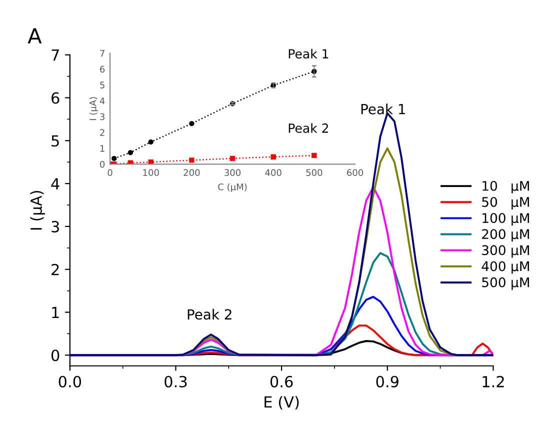  Describe the element at coordinates (175, 382) in the screenshot. I see `x-tick-label: 0.3` at that location.